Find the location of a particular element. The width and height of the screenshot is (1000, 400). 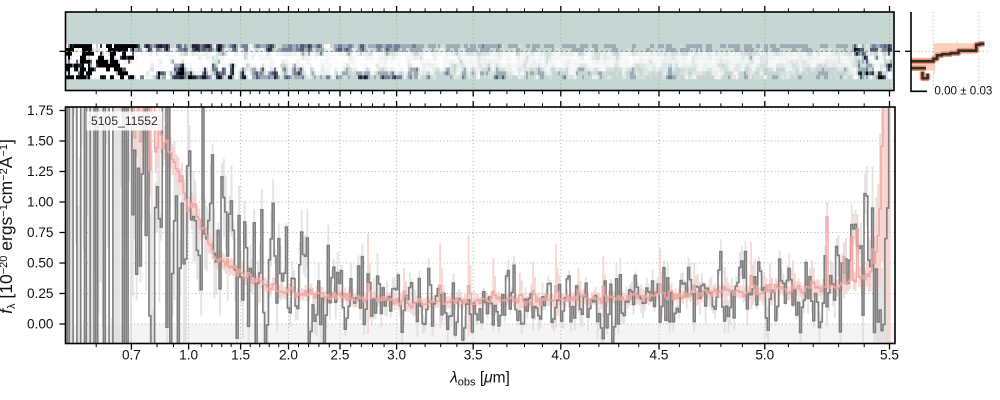

svg-text: 5.0 is located at coordinates (764, 355).